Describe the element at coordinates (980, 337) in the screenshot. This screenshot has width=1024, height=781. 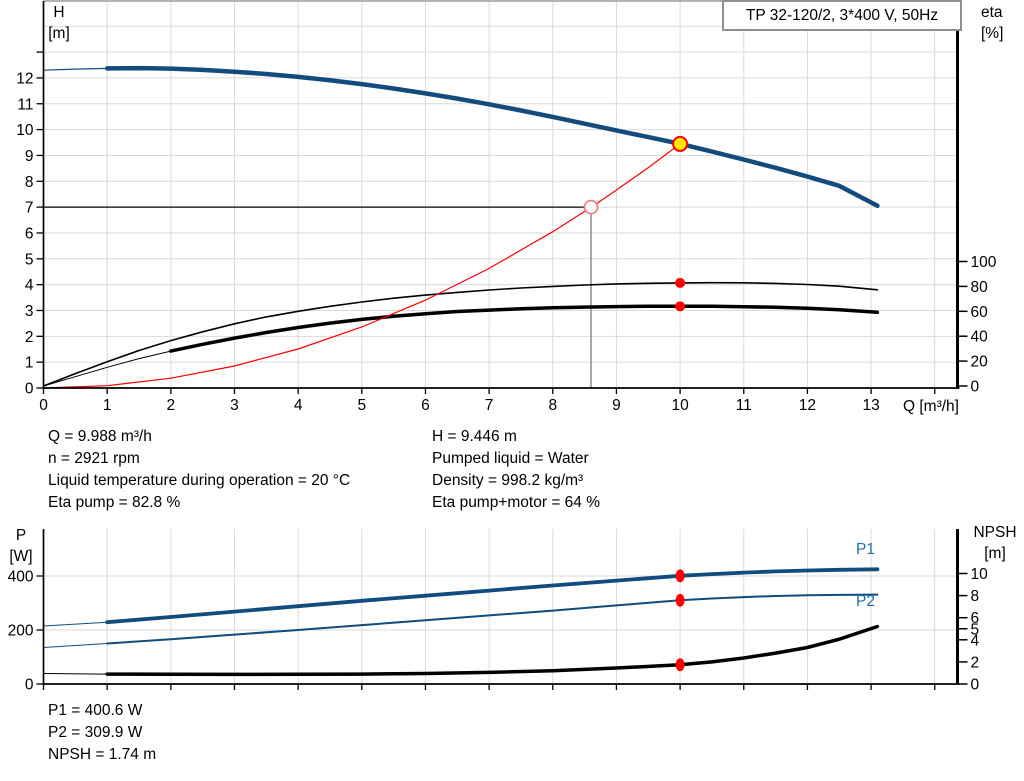
I see `right-tick-label: 40` at that location.